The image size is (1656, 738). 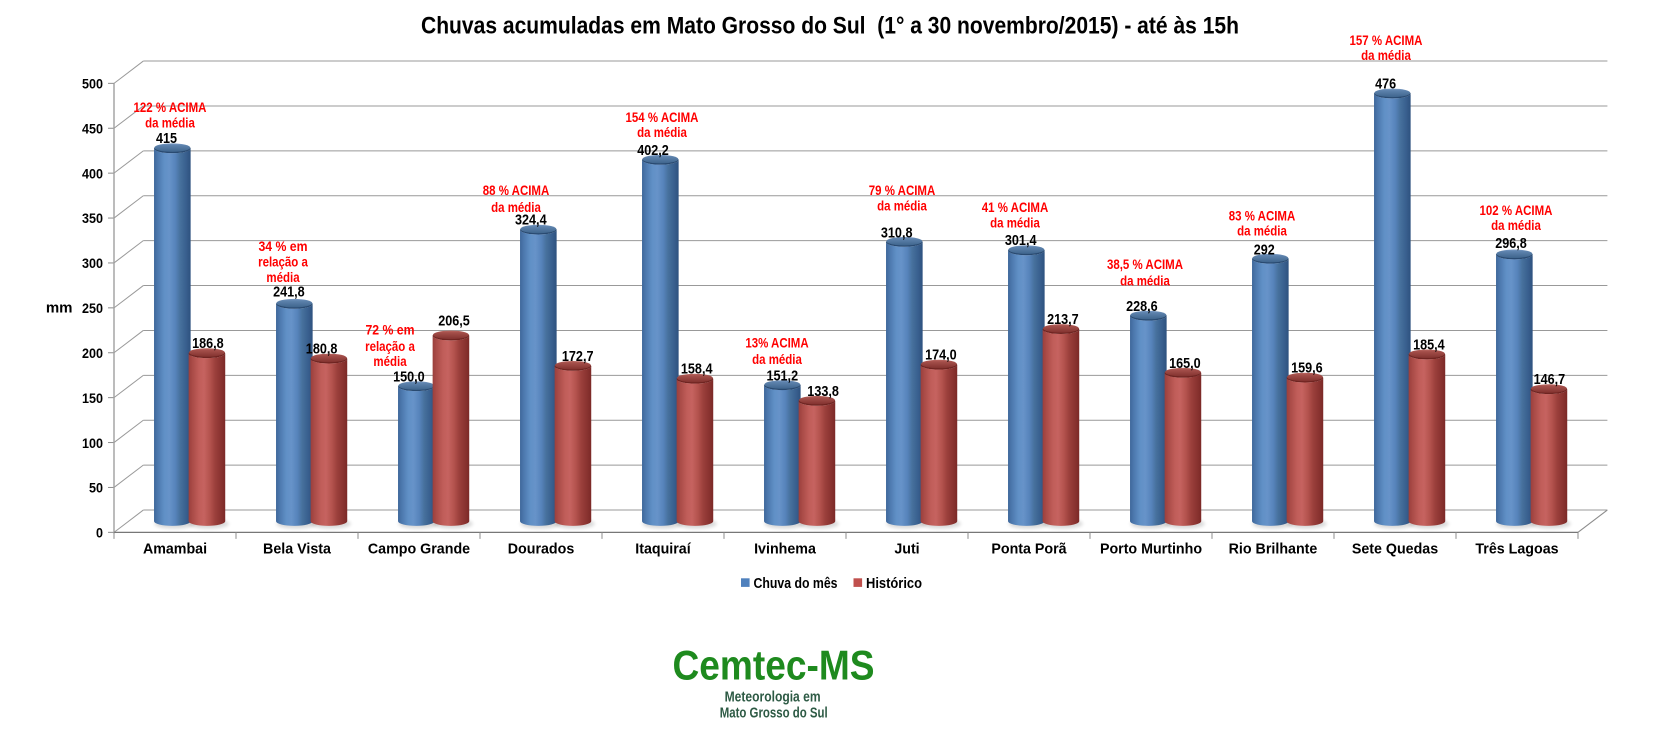 I want to click on svg-text: 185,4, so click(x=1429, y=346).